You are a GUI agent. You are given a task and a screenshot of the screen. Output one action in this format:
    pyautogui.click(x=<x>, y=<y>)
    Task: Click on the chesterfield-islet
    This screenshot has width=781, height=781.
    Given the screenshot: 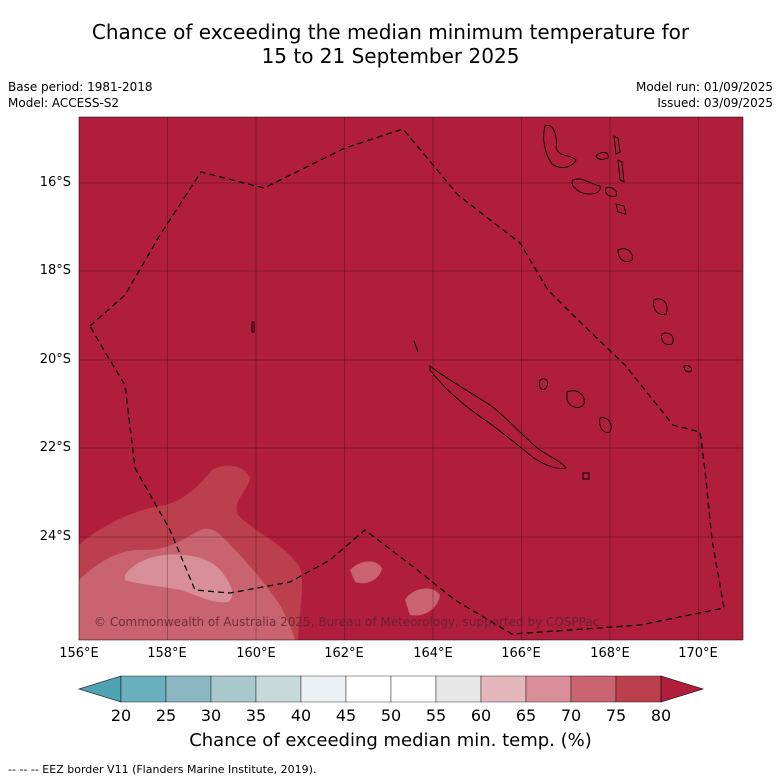 What is the action you would take?
    pyautogui.click(x=253, y=327)
    